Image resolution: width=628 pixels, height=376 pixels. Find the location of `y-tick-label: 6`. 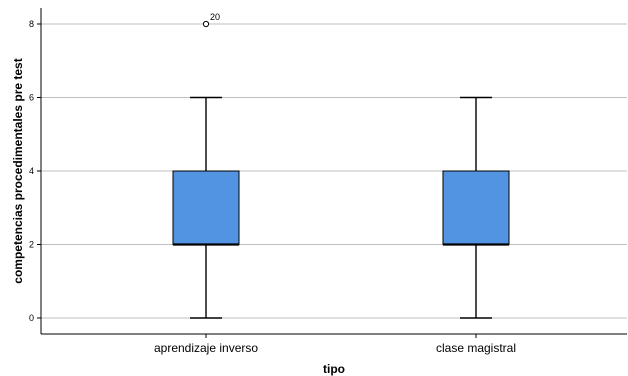

y-tick-label: 6 is located at coordinates (31, 98).